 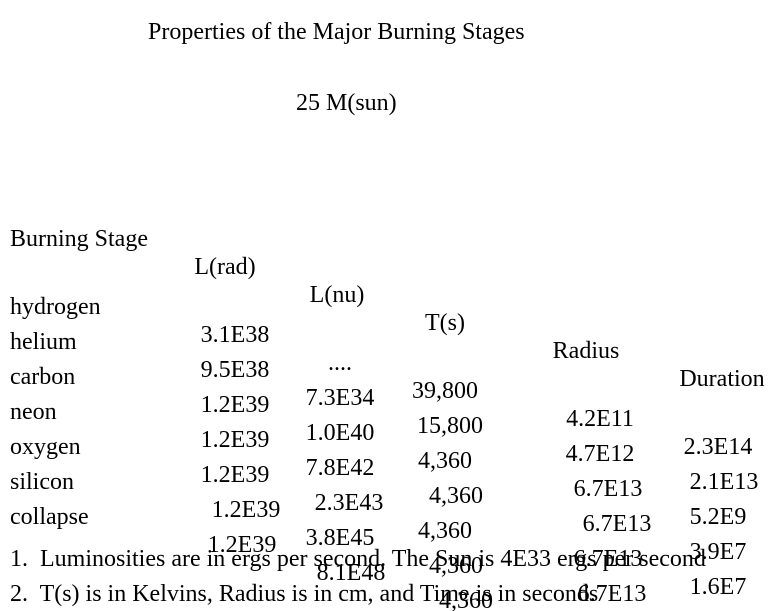 What do you see at coordinates (340, 468) in the screenshot?
I see `cell-l-nu: 7.8E42` at bounding box center [340, 468].